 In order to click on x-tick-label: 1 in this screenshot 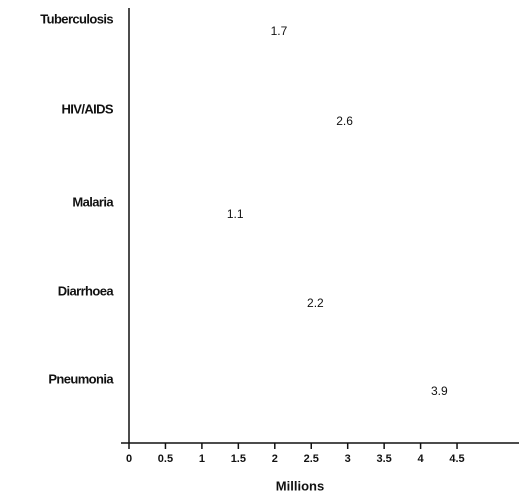, I will do `click(202, 459)`.